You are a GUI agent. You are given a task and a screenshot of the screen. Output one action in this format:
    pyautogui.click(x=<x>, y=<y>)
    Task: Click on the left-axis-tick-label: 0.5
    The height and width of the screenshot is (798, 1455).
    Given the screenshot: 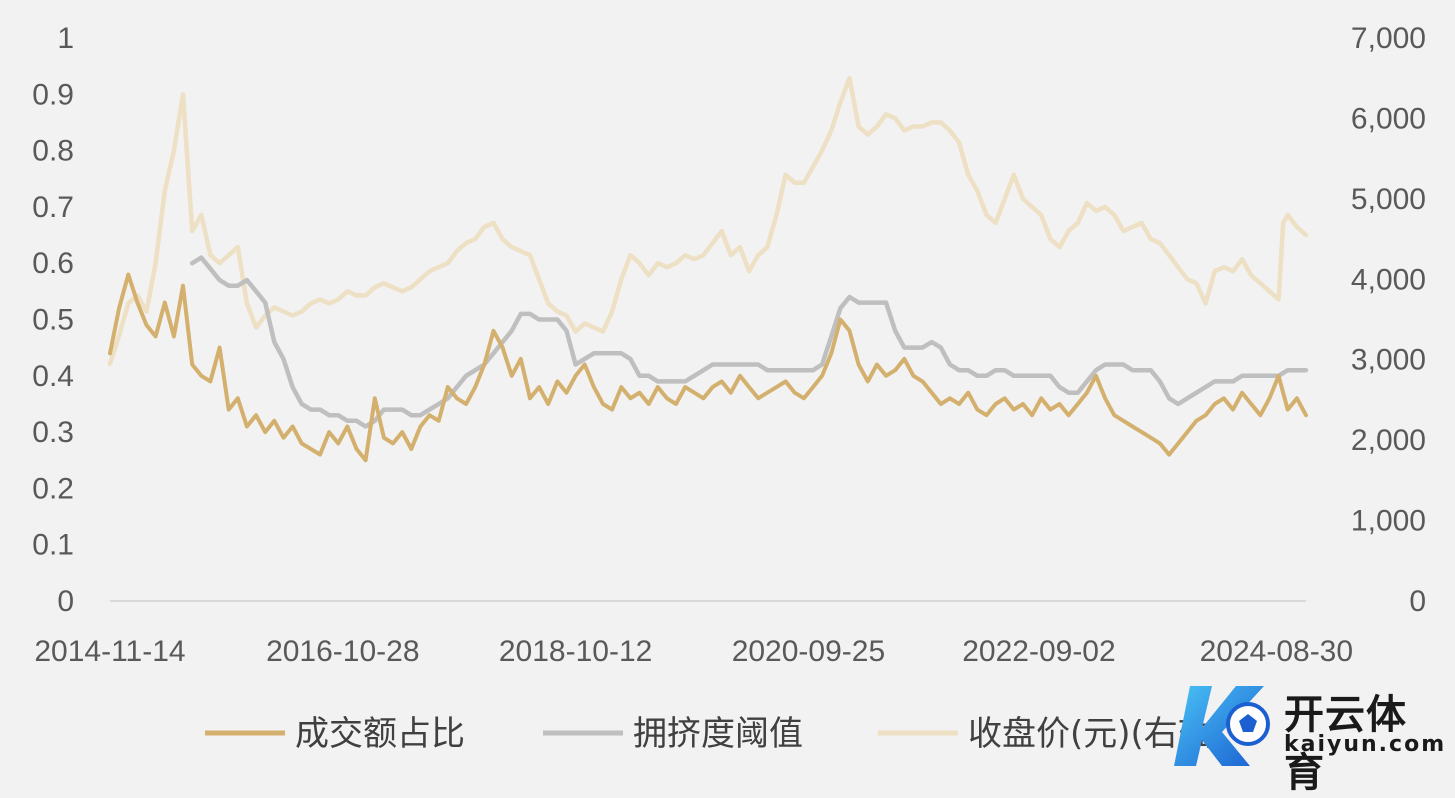 What is the action you would take?
    pyautogui.click(x=53, y=320)
    